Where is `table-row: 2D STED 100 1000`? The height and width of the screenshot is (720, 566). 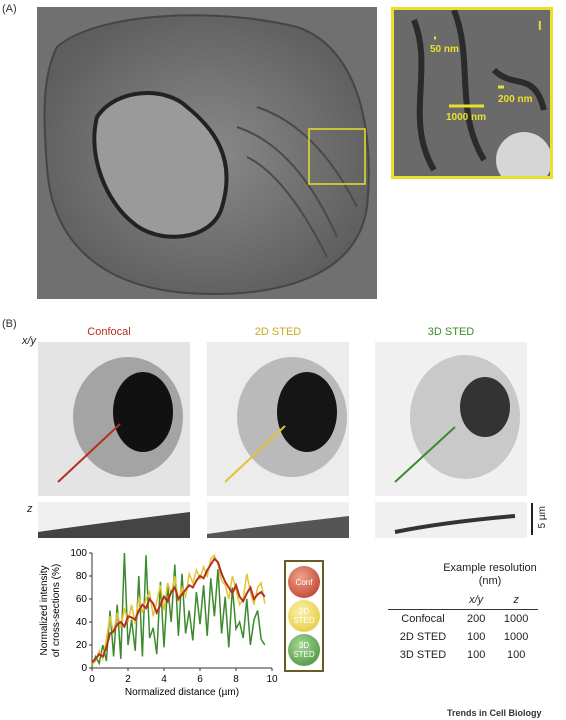
table-row: 2D STED 100 1000 is located at coordinates (463, 637).